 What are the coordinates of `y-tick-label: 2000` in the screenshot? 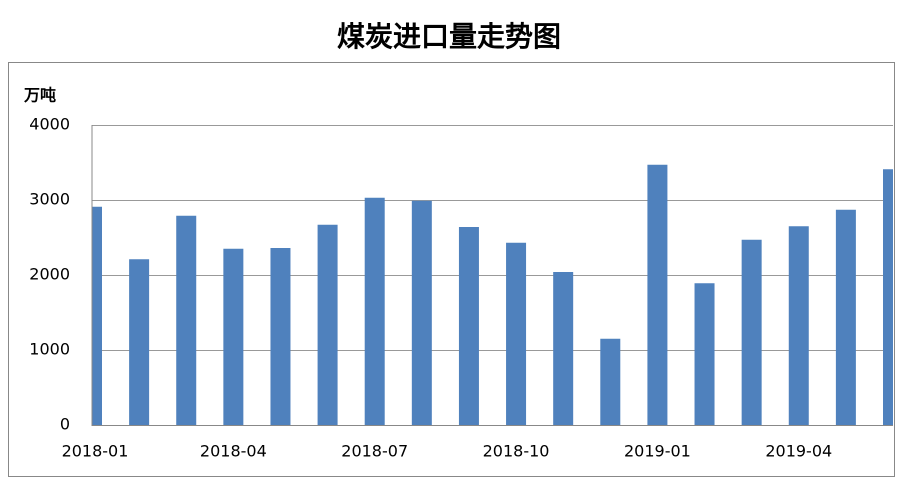 It's located at (49, 274).